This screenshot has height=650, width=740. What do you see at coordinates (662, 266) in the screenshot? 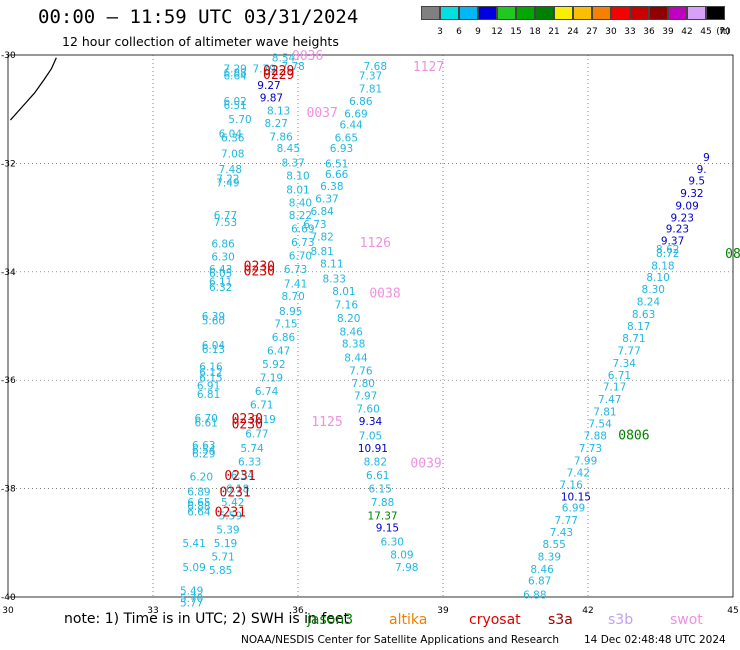
I see `wave-height-label: 8.18` at bounding box center [662, 266].